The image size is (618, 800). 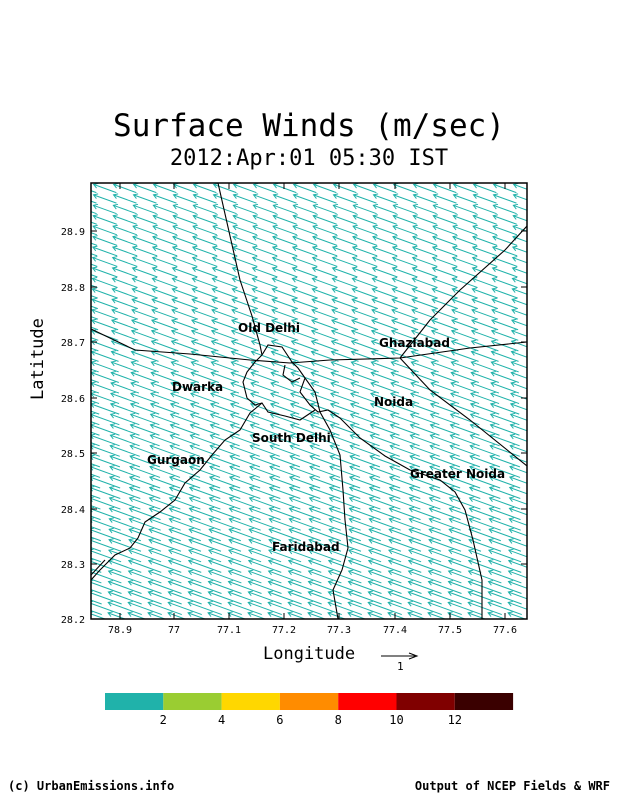 What do you see at coordinates (73, 399) in the screenshot?
I see `y-tick-label: 28.6` at bounding box center [73, 399].